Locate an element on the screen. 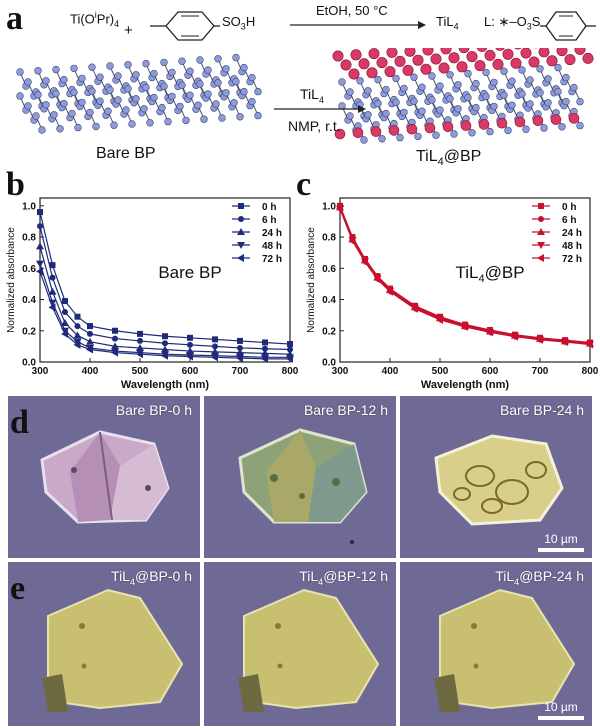 The height and width of the screenshot is (728, 600). panel-label-d: d is located at coordinates (19, 422).